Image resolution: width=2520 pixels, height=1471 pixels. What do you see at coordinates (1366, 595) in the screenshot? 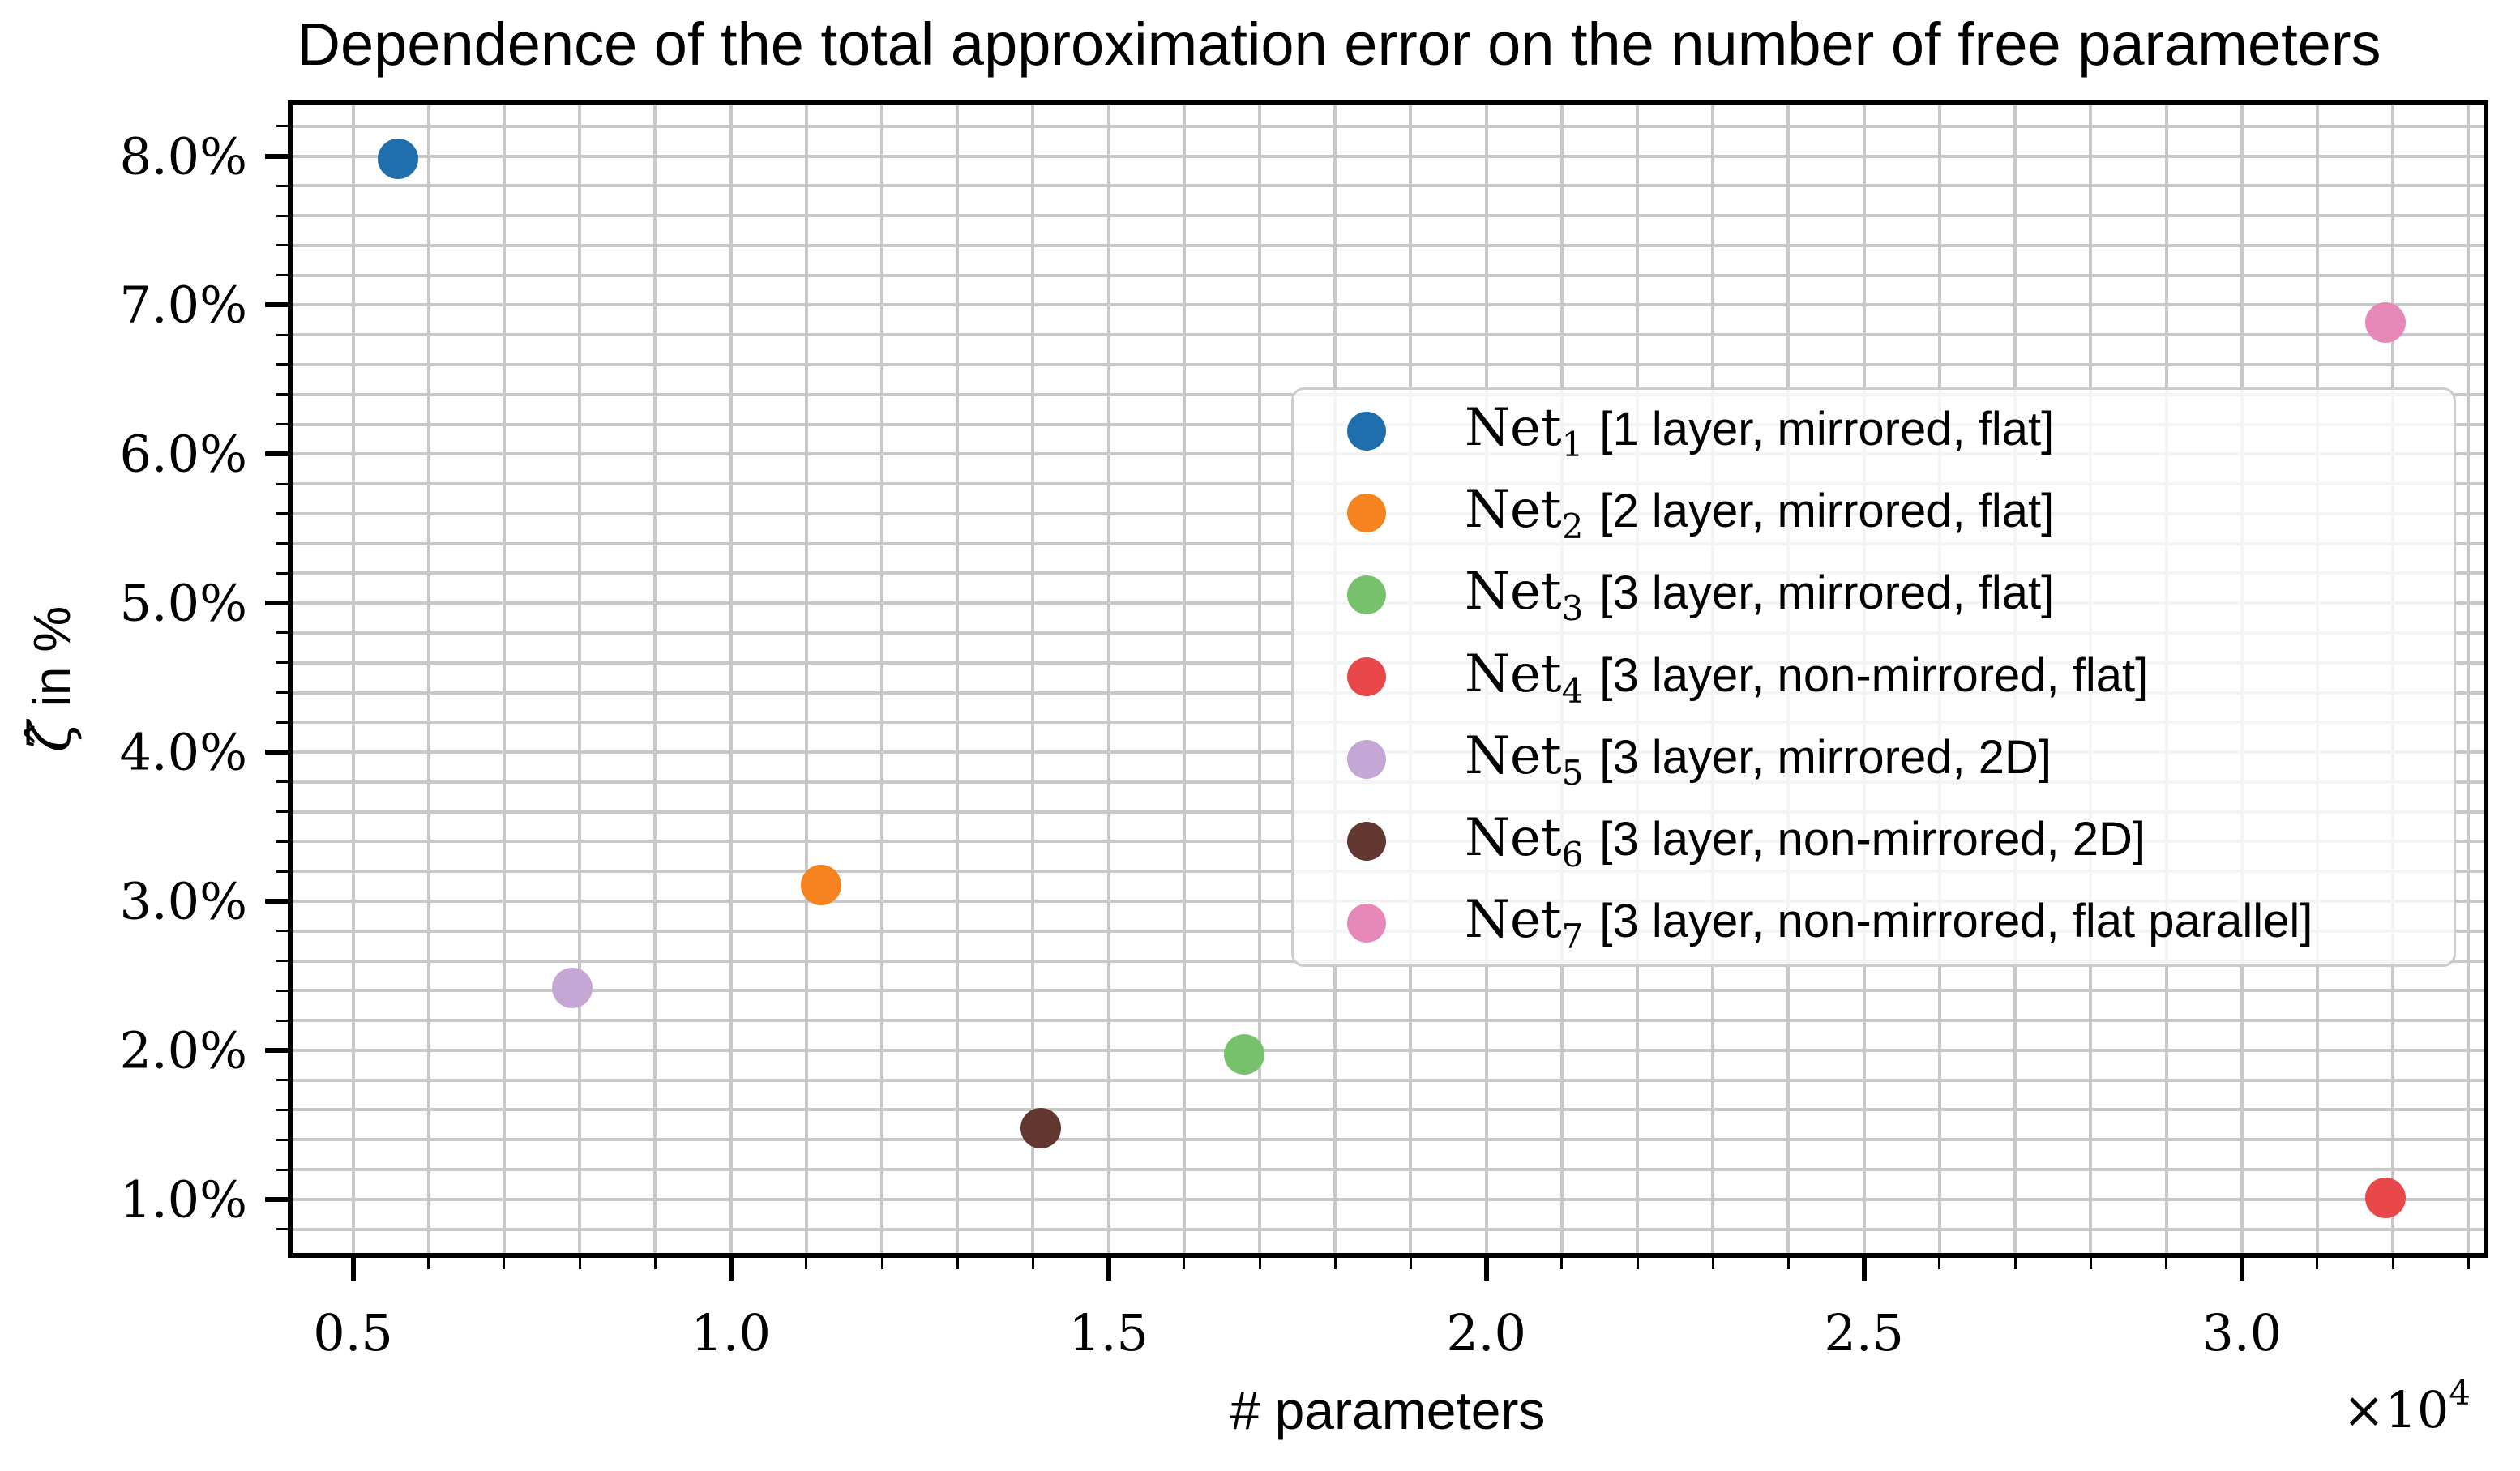
I see `legend-marker-net3` at bounding box center [1366, 595].